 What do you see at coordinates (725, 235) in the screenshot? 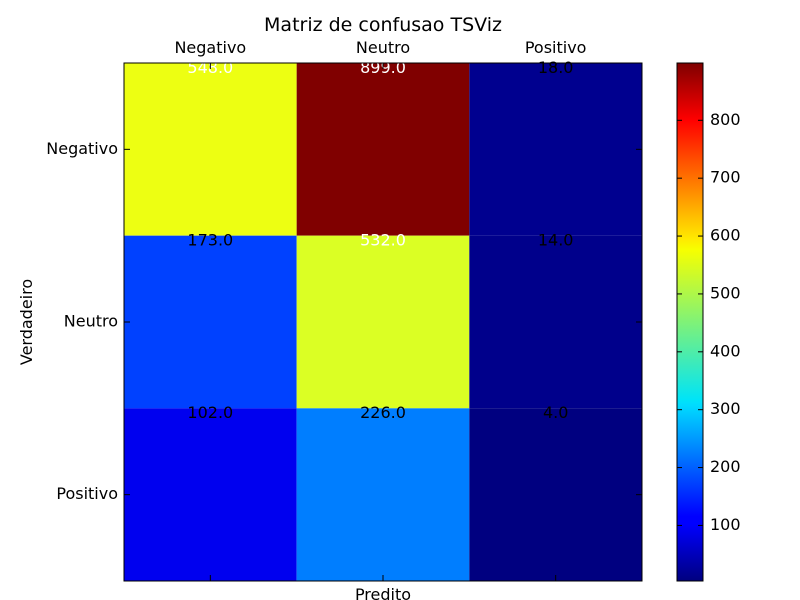
I see `colorbar-tick-label: 600` at bounding box center [725, 235].